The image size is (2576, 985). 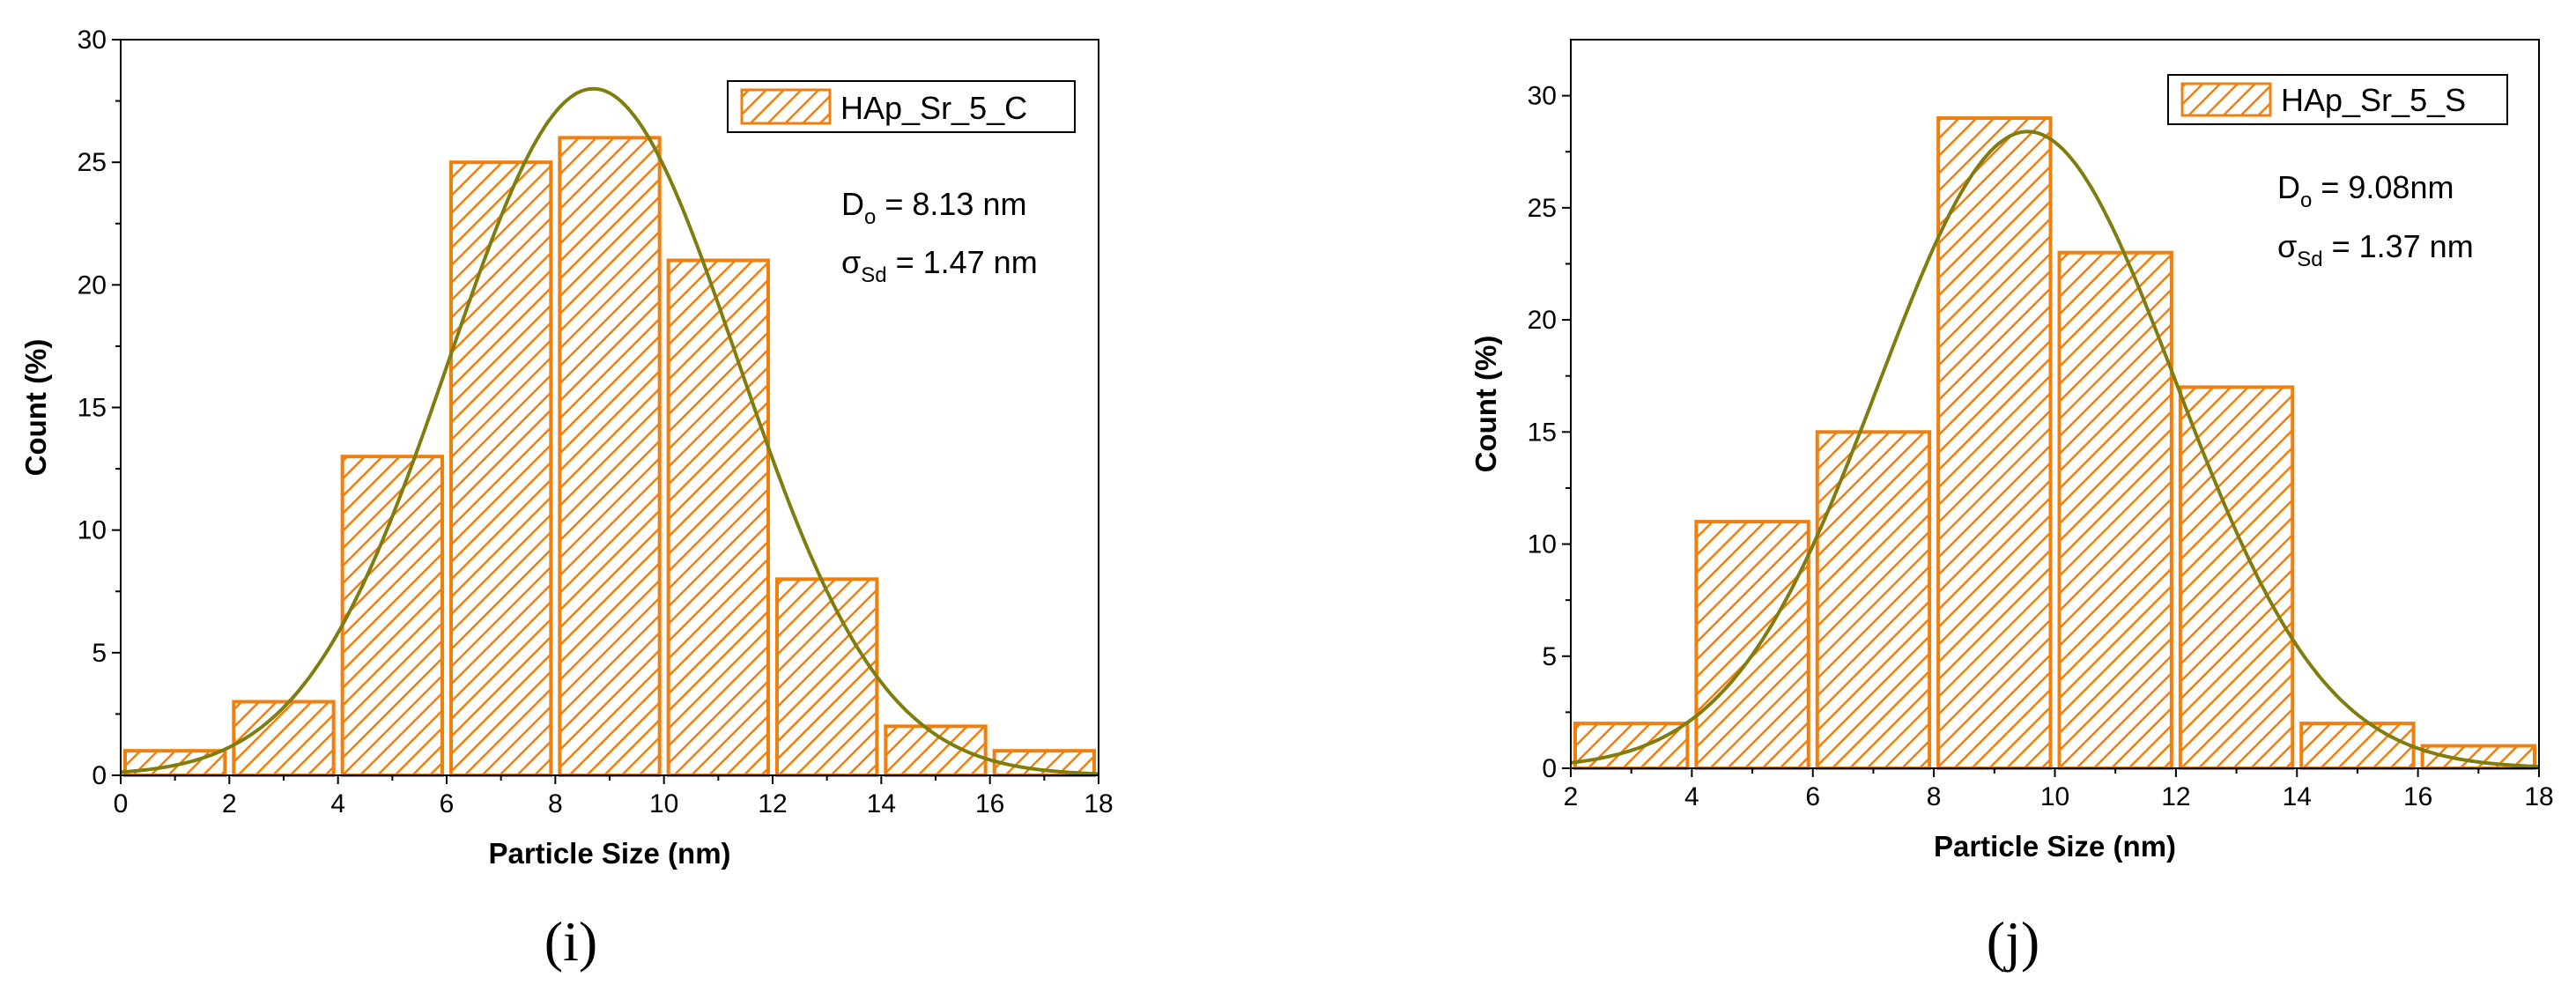 What do you see at coordinates (2373, 100) in the screenshot?
I see `legend-label: HAp_Sr_5_S` at bounding box center [2373, 100].